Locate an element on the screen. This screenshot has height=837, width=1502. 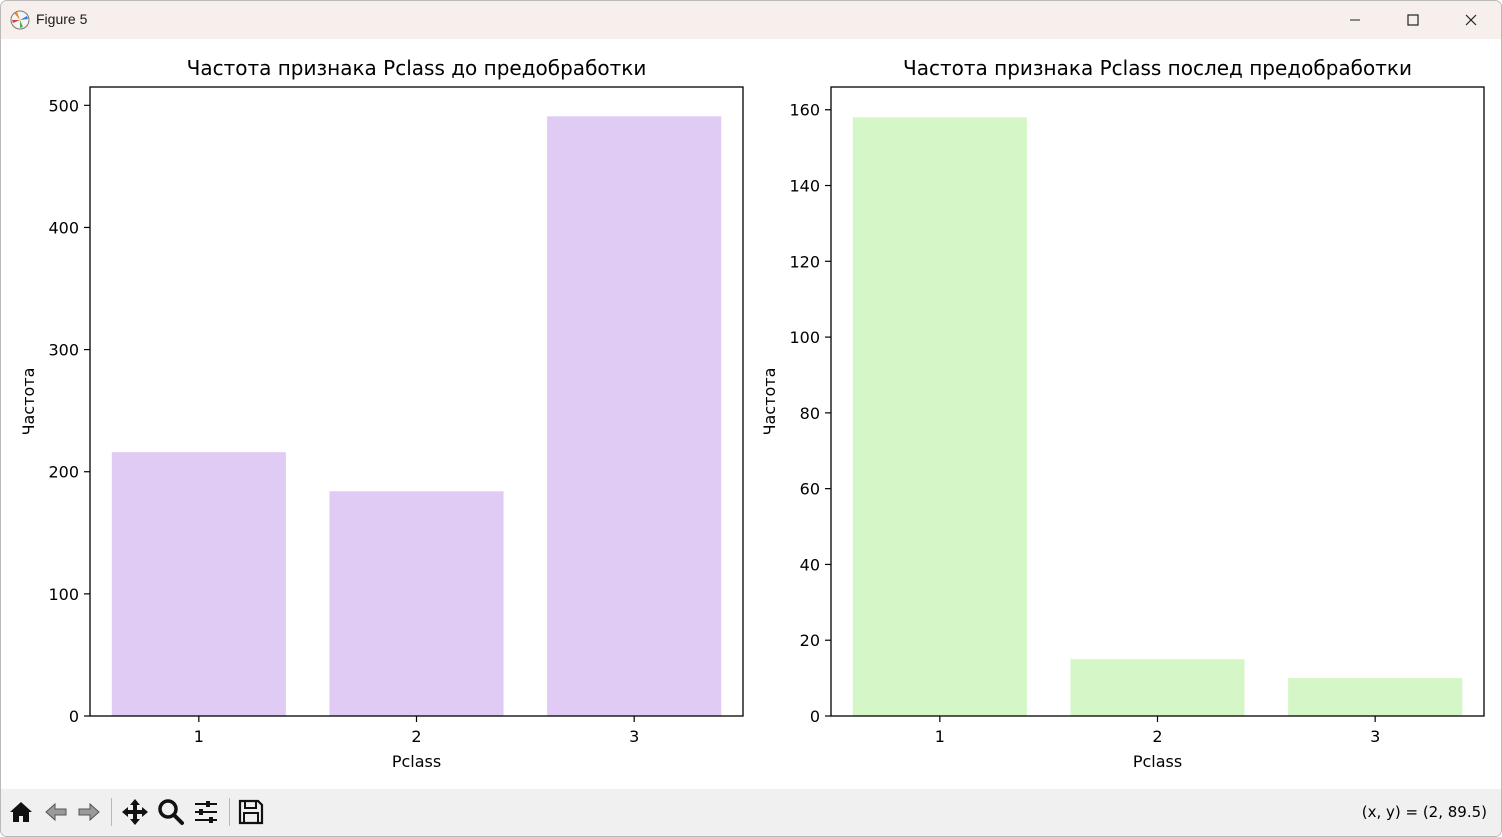
window-title: Figure 5 is located at coordinates (62, 19).